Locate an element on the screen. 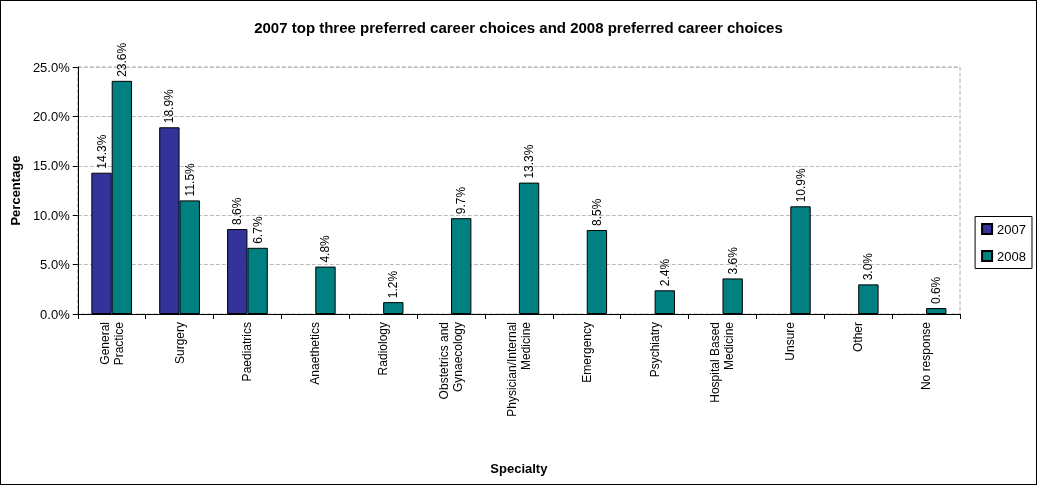  x-axis-title: Specialty is located at coordinates (519, 468).